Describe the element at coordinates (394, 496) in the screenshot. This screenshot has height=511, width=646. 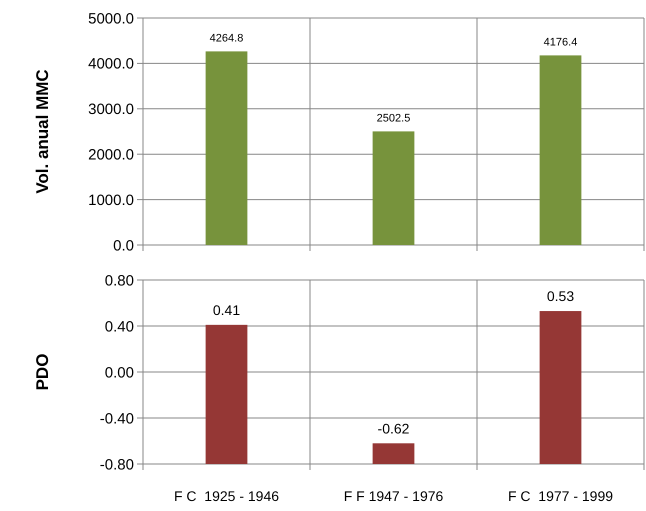
I see `x-tick-label: F F 1947 - 1976` at that location.